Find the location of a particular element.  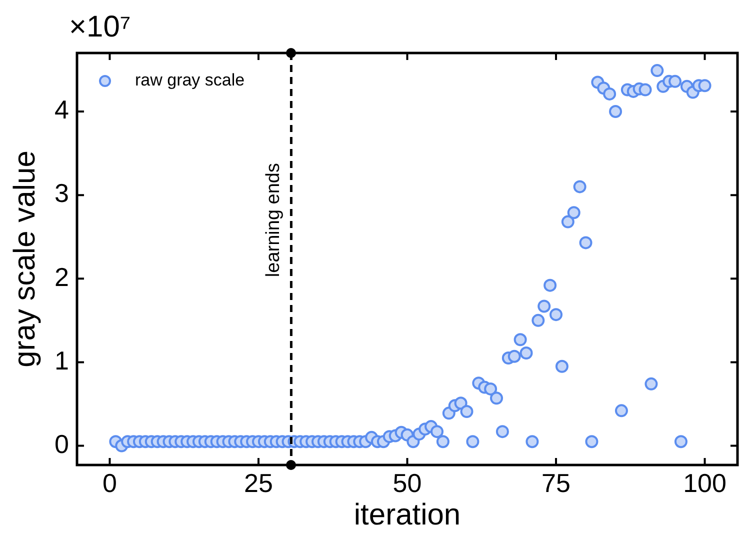

y-tick-label: 1 is located at coordinates (61, 360).